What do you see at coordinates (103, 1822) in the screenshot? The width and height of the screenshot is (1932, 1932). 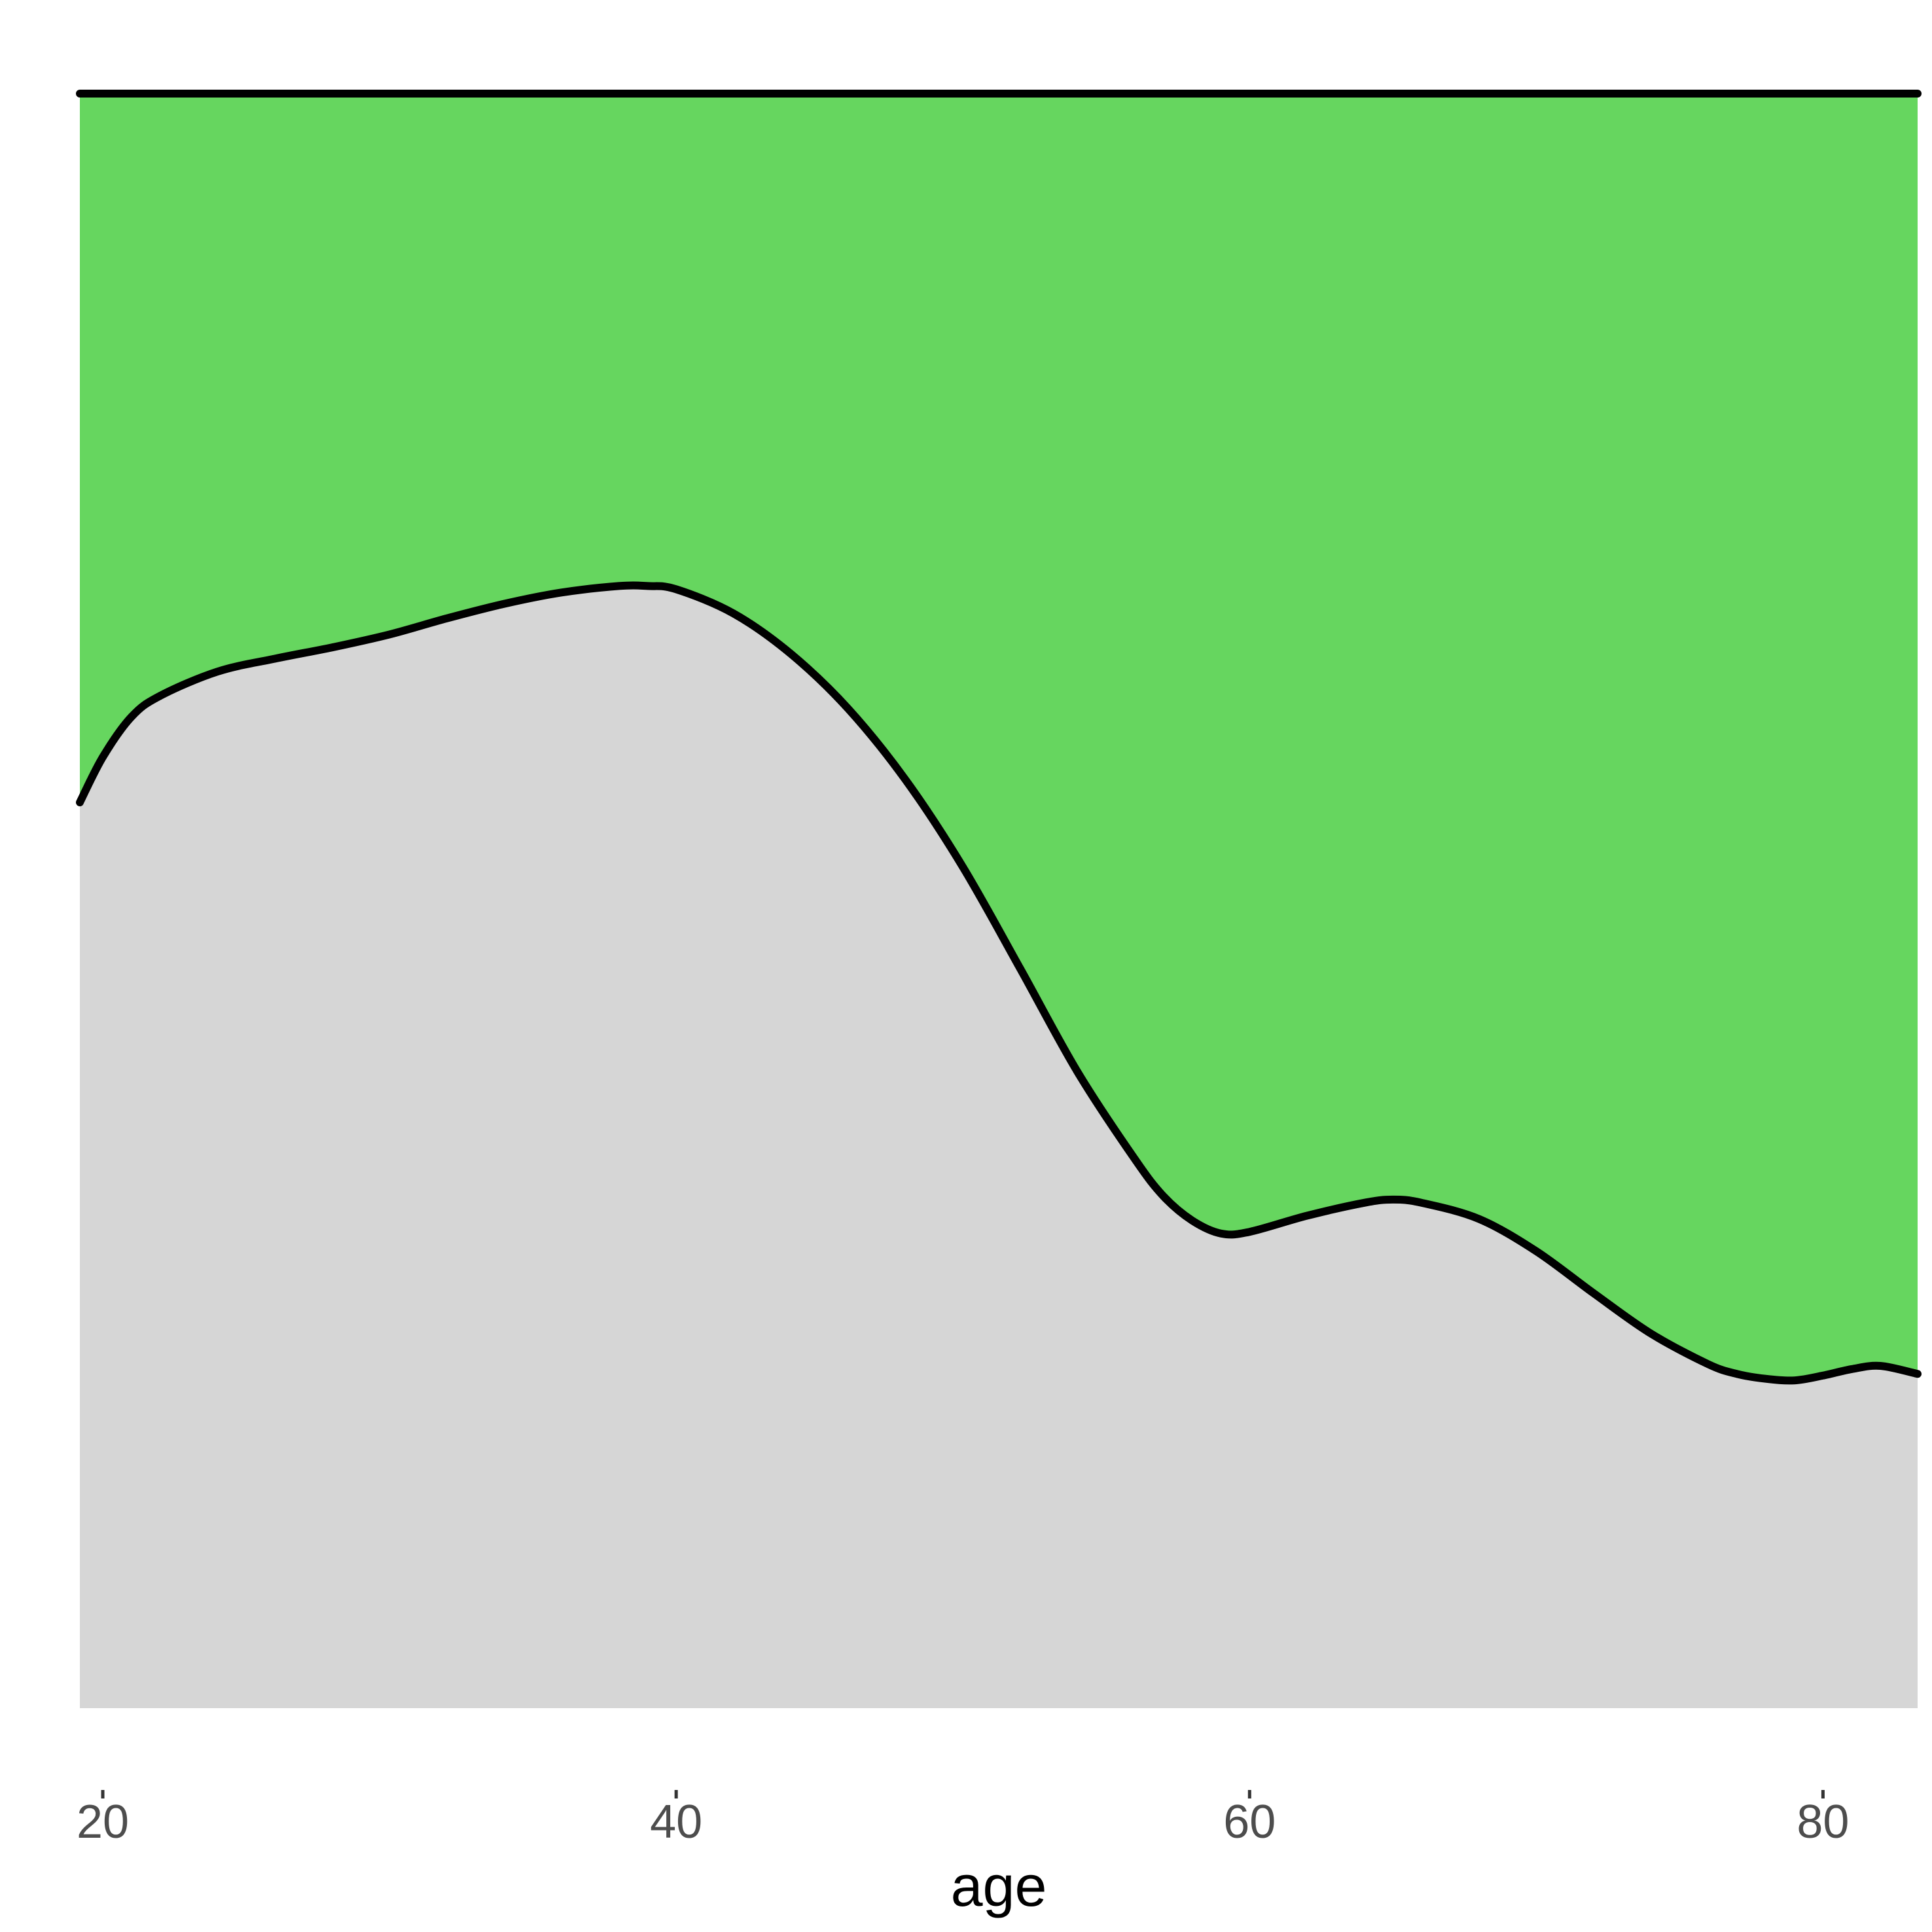 I see `x-tick-label: 20` at bounding box center [103, 1822].